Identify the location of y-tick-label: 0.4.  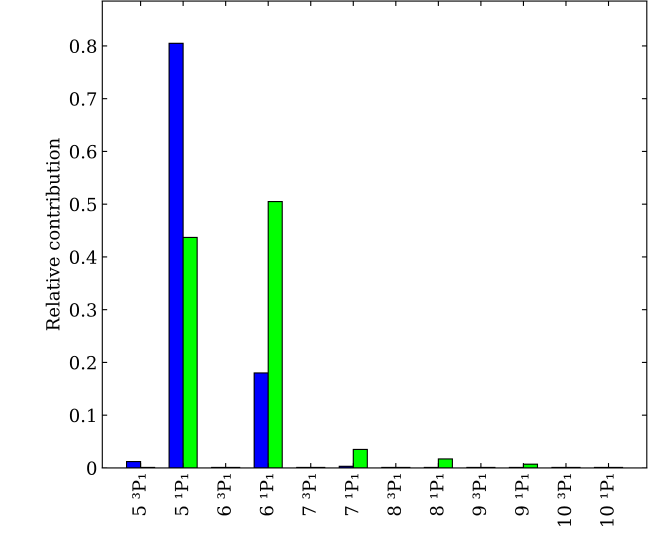
(83, 257).